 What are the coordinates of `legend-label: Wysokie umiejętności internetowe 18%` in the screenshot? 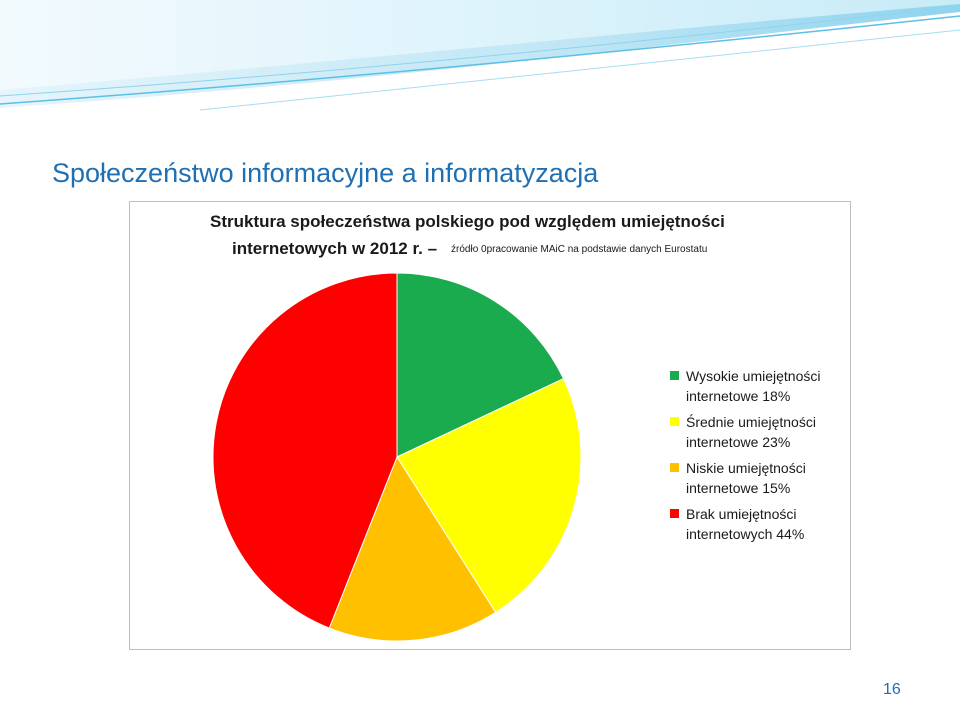 It's located at (753, 386).